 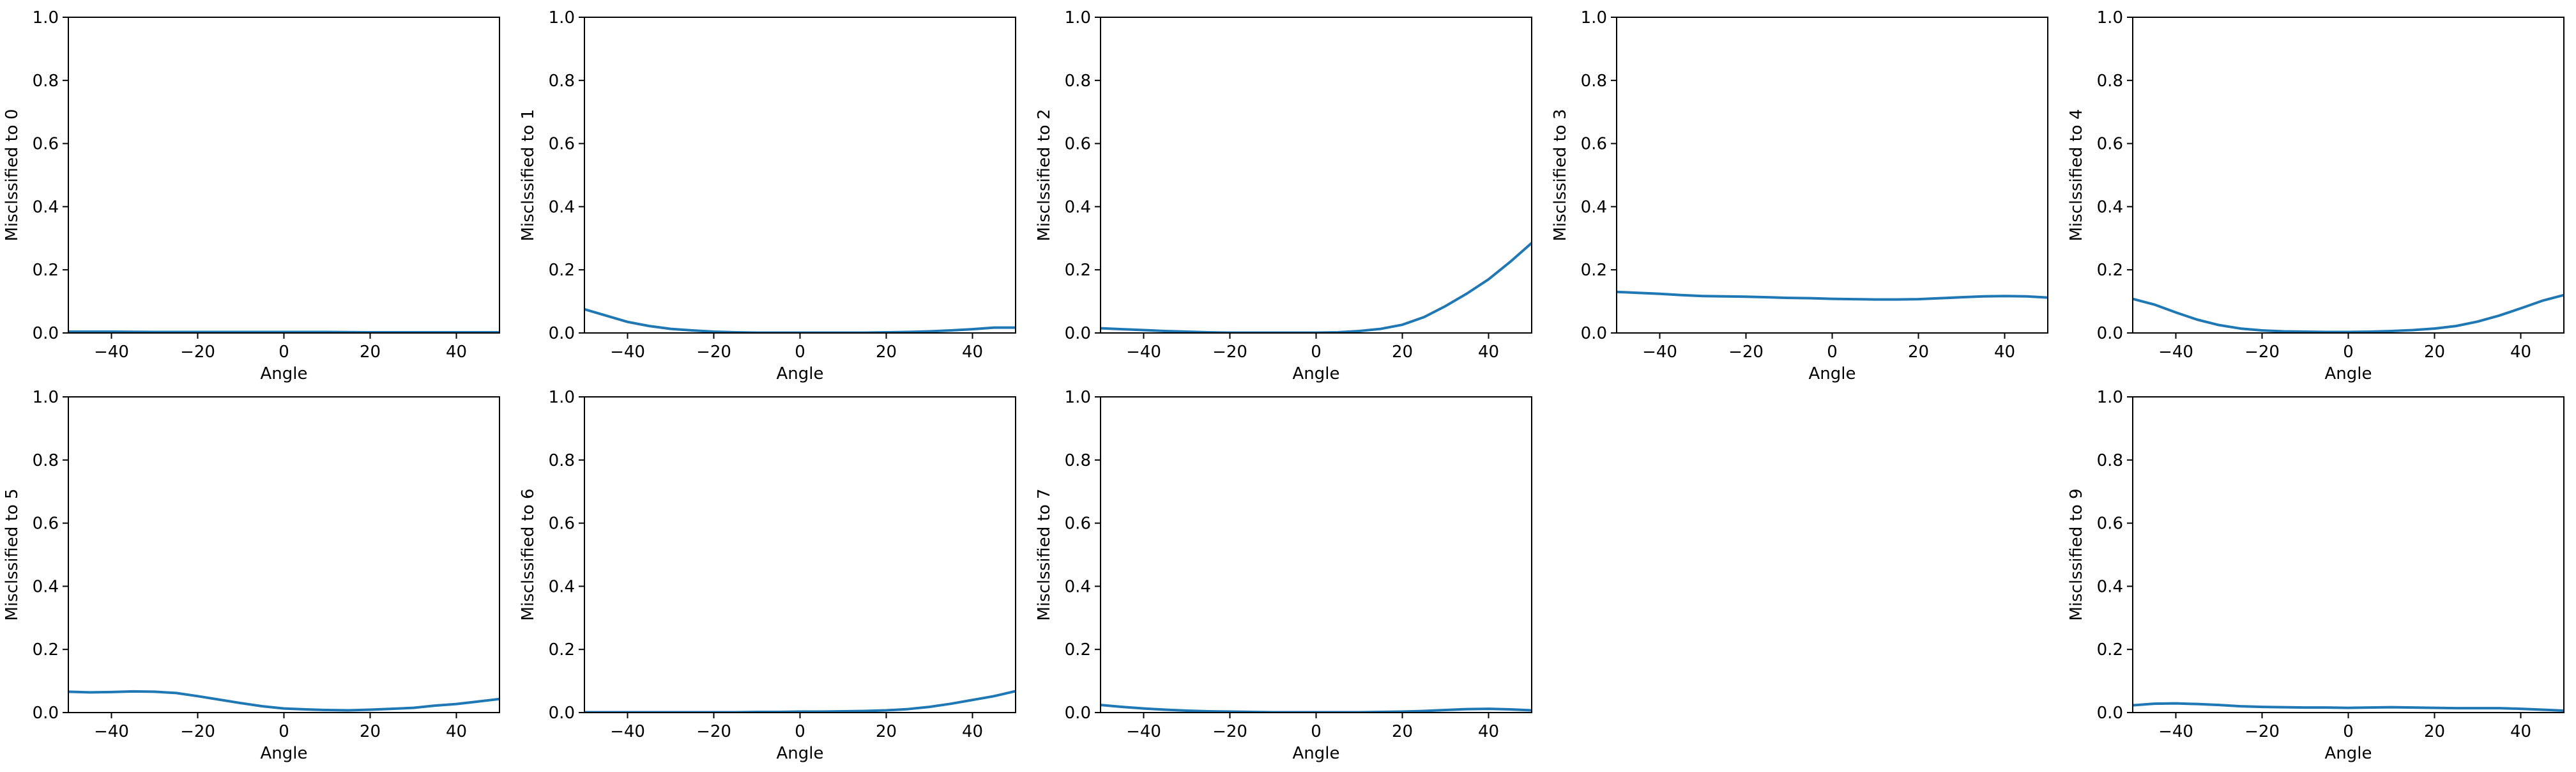 I want to click on y-tick-label-7-0: 0.0, so click(x=1078, y=713).